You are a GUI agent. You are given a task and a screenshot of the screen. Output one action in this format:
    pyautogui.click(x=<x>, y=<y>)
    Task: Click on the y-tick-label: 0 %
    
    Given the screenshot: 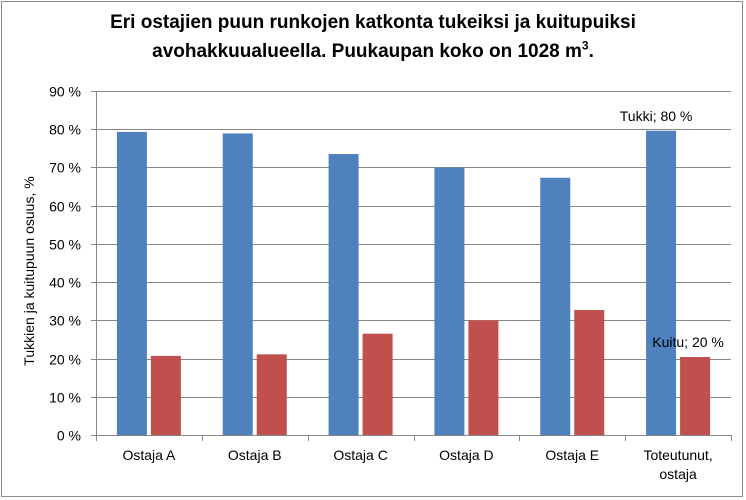 What is the action you would take?
    pyautogui.click(x=69, y=436)
    